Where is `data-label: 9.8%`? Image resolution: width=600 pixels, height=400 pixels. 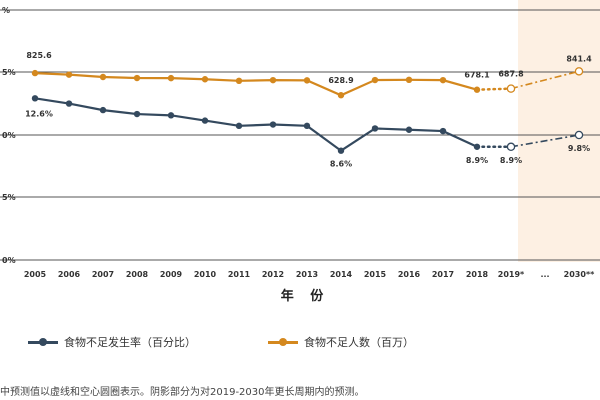 data-label: 9.8% is located at coordinates (579, 148).